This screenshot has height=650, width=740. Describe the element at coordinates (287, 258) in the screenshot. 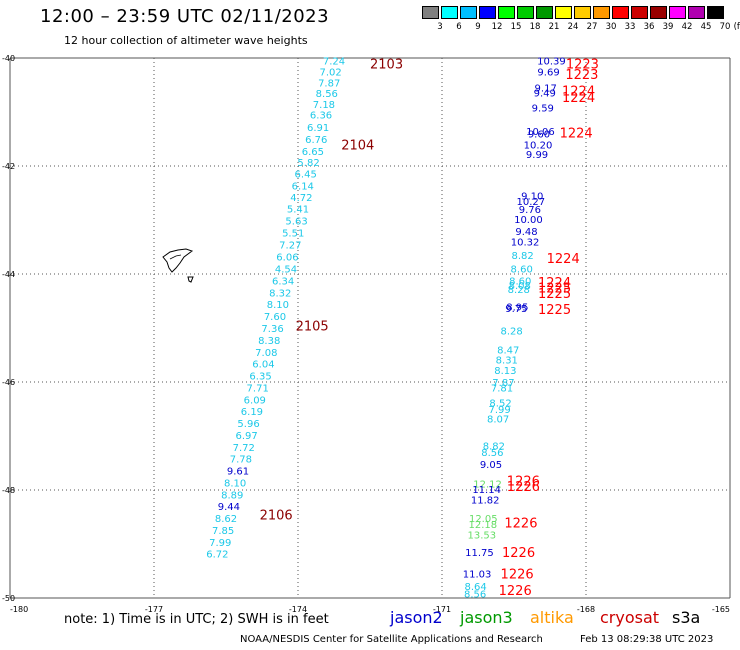

I see `swh-value: 6.06` at that location.